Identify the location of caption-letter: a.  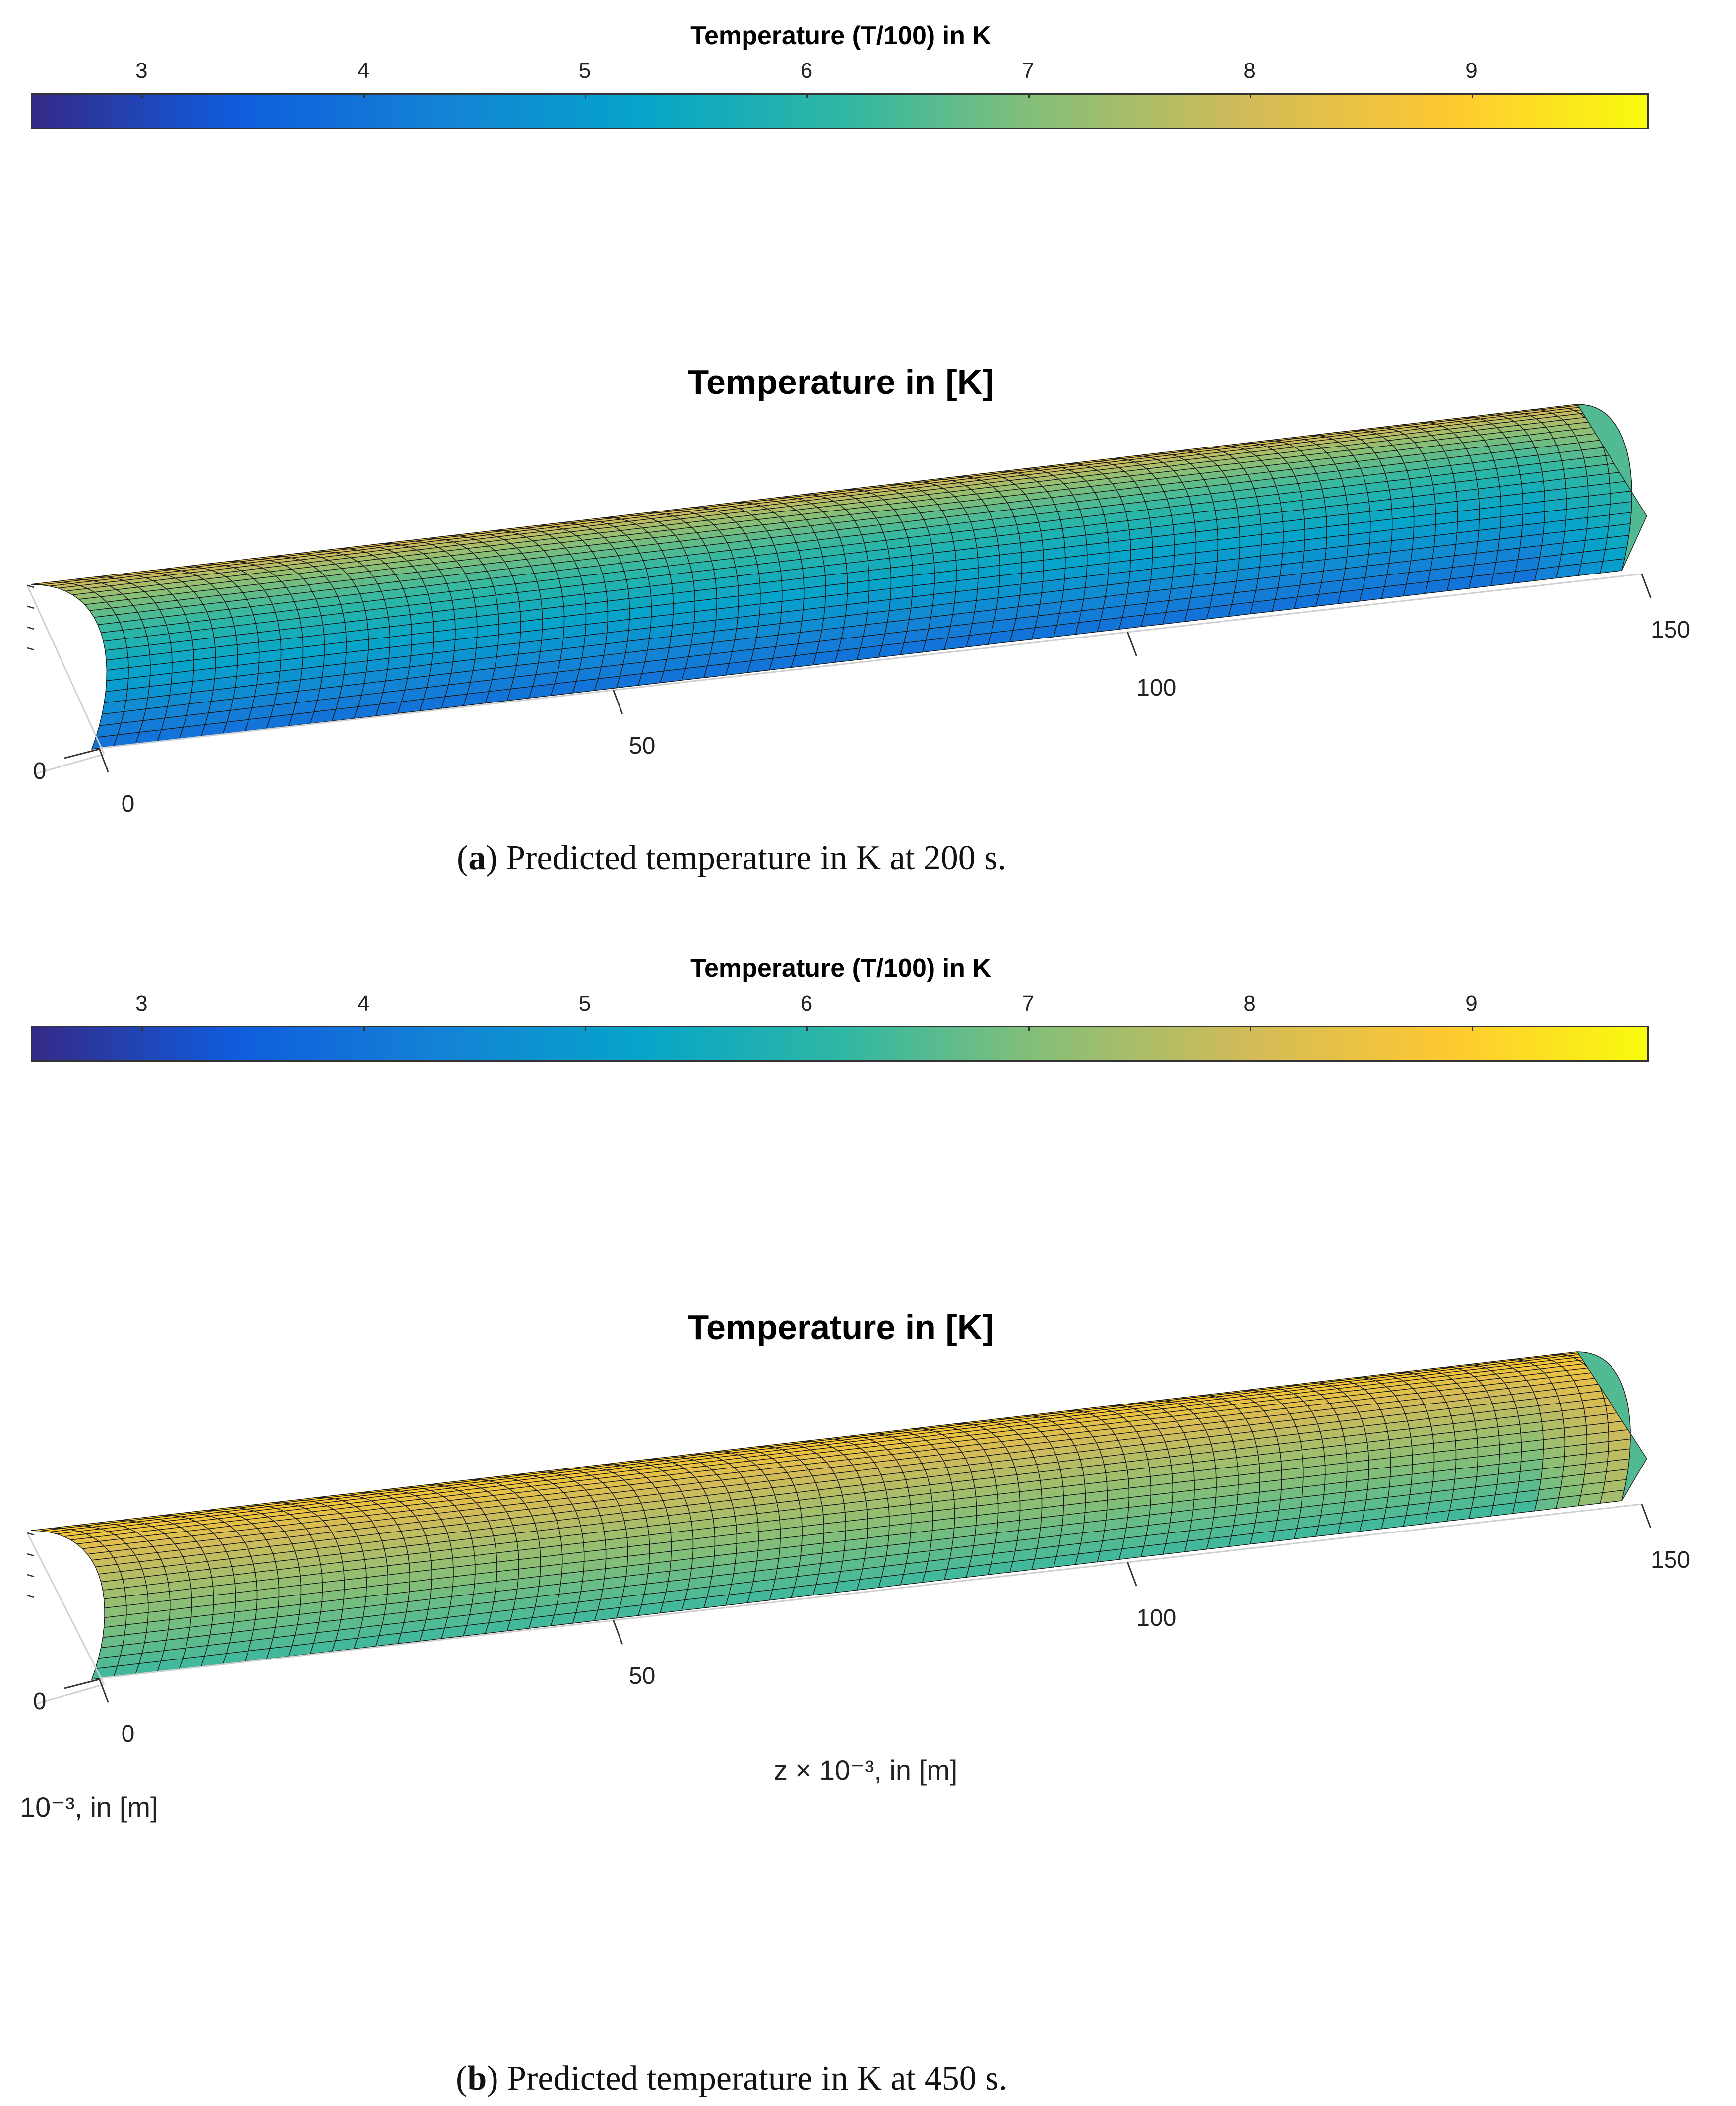
(477, 858).